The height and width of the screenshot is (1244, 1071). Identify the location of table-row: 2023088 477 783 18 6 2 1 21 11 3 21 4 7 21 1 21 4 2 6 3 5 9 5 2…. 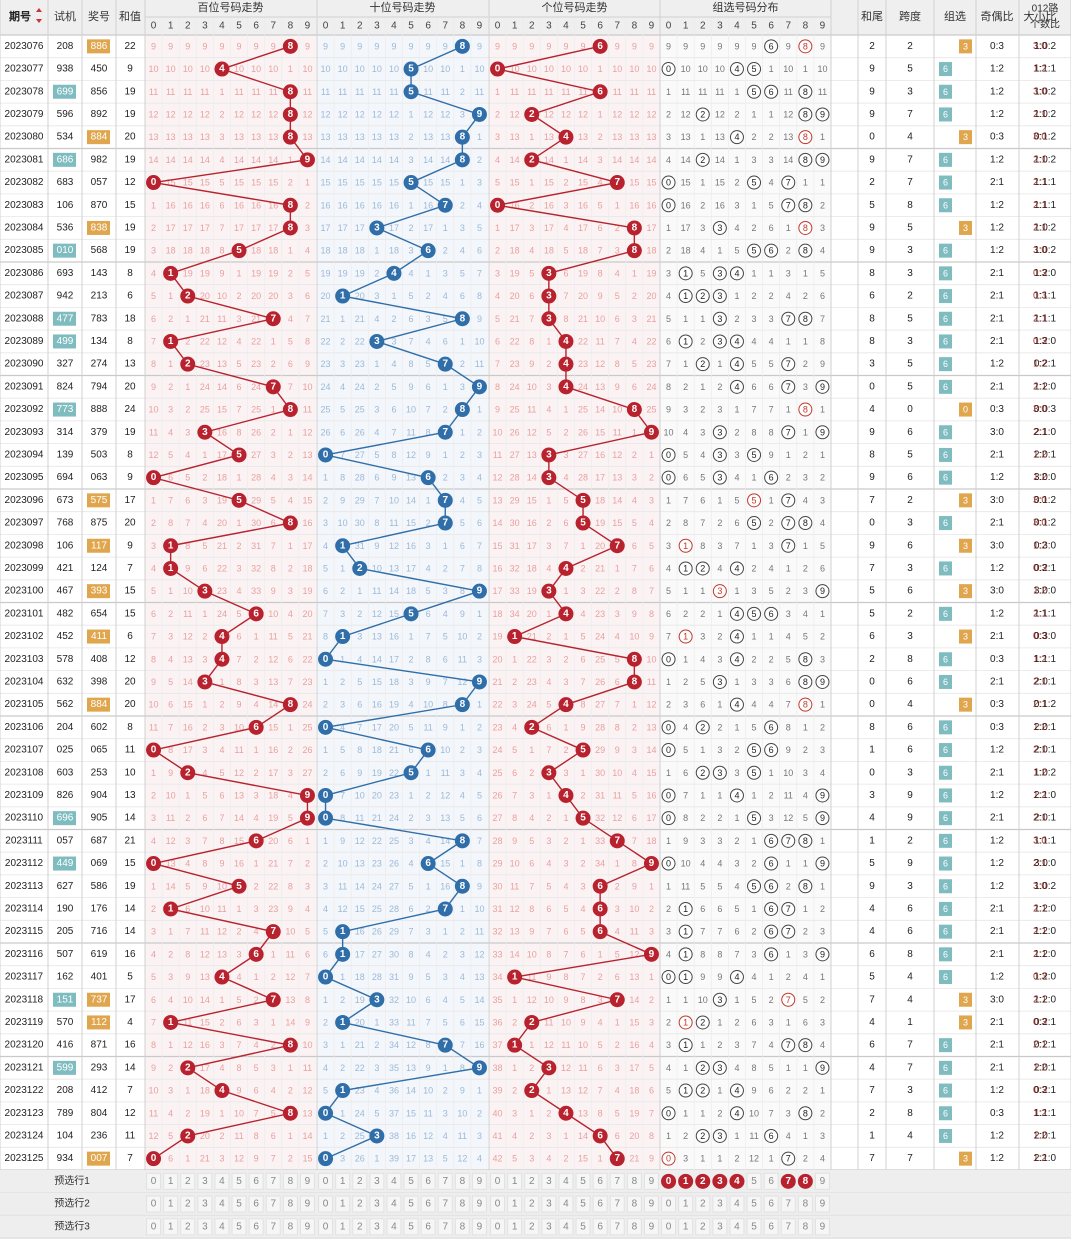
(531, 318).